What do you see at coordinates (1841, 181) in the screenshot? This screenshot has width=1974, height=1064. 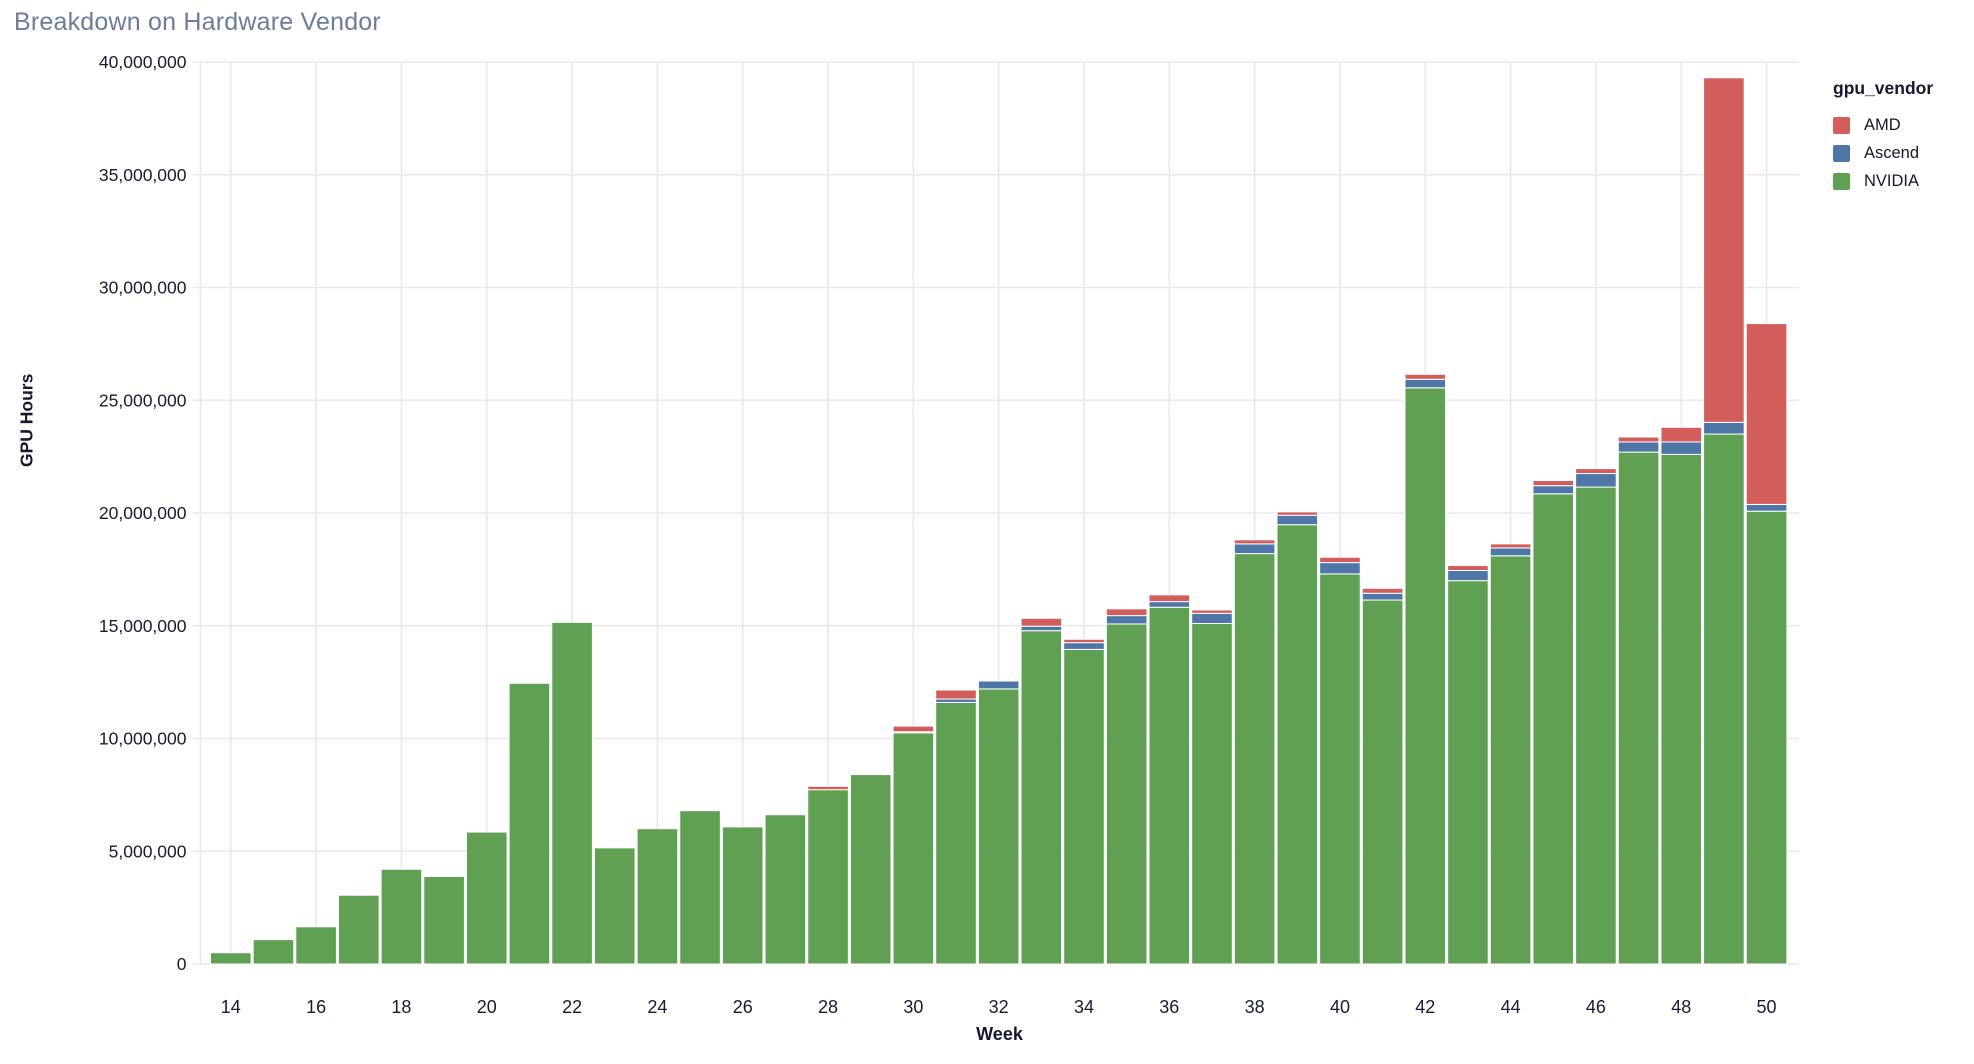 I see `legend-swatch-nvidia` at bounding box center [1841, 181].